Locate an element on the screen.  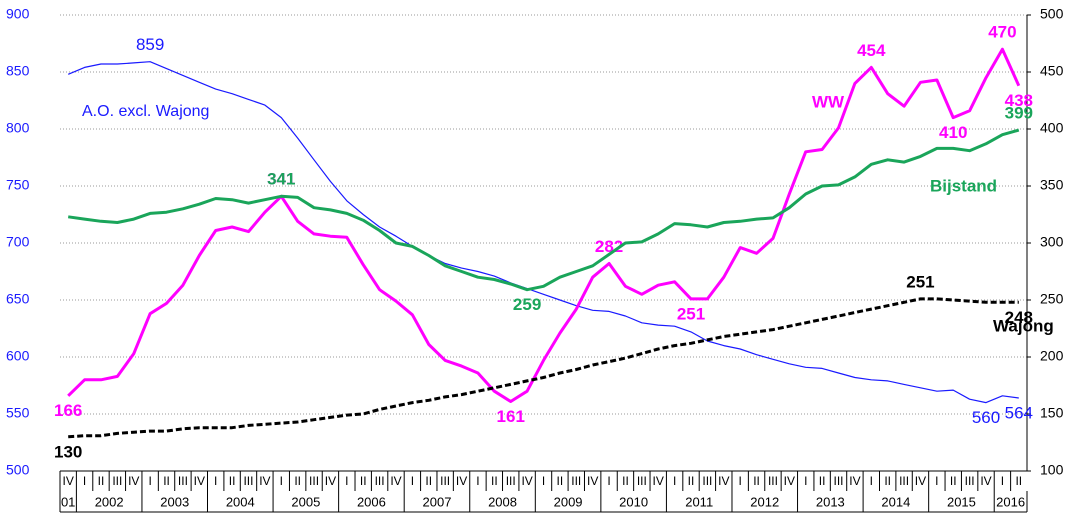
year-label: 2013 is located at coordinates (830, 501).